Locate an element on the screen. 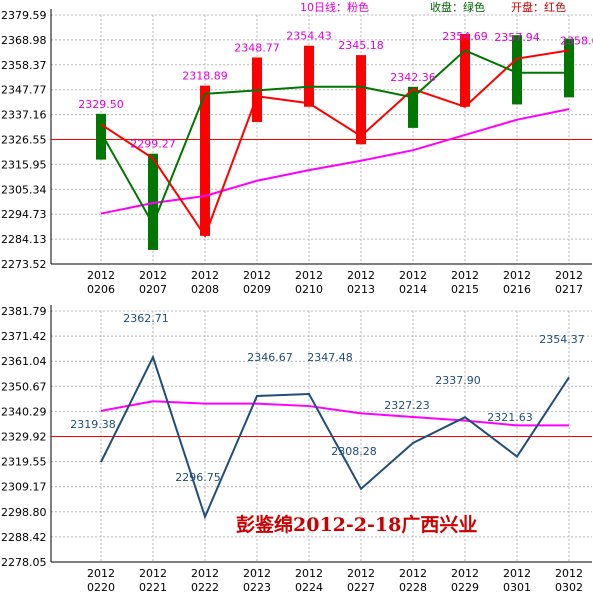 The width and height of the screenshot is (593, 593). p1-value-label: 2299.27 is located at coordinates (153, 144).